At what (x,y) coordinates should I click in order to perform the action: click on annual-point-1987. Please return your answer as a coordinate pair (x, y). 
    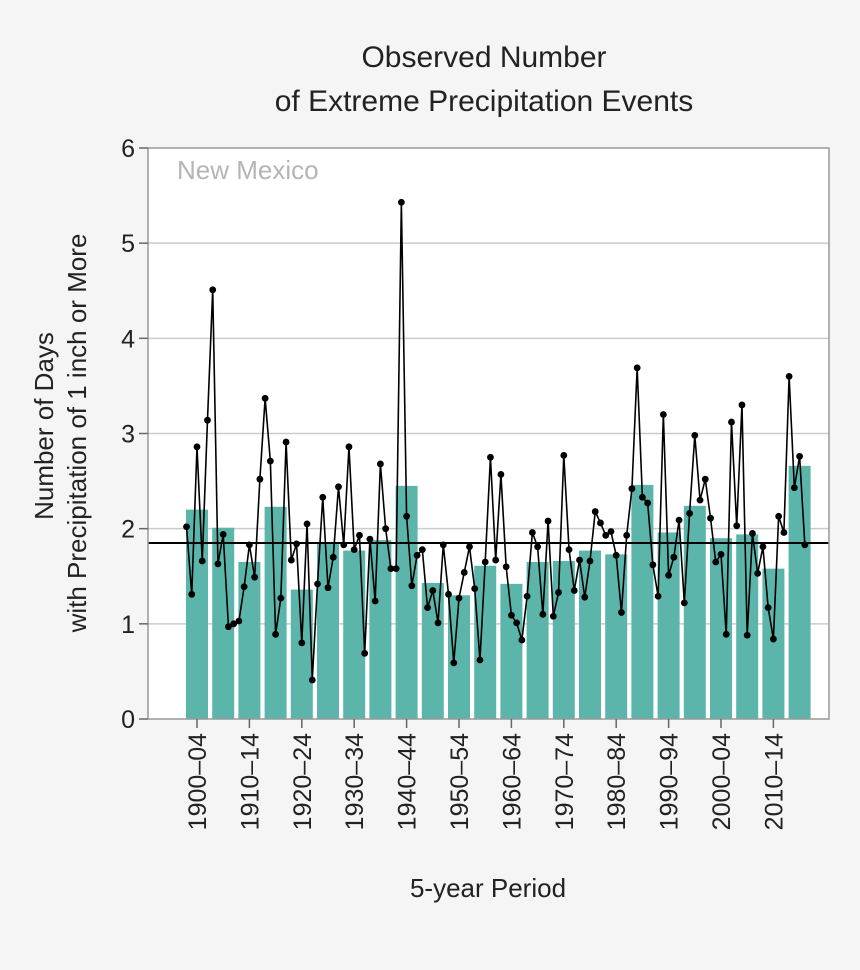
    Looking at the image, I should click on (642, 497).